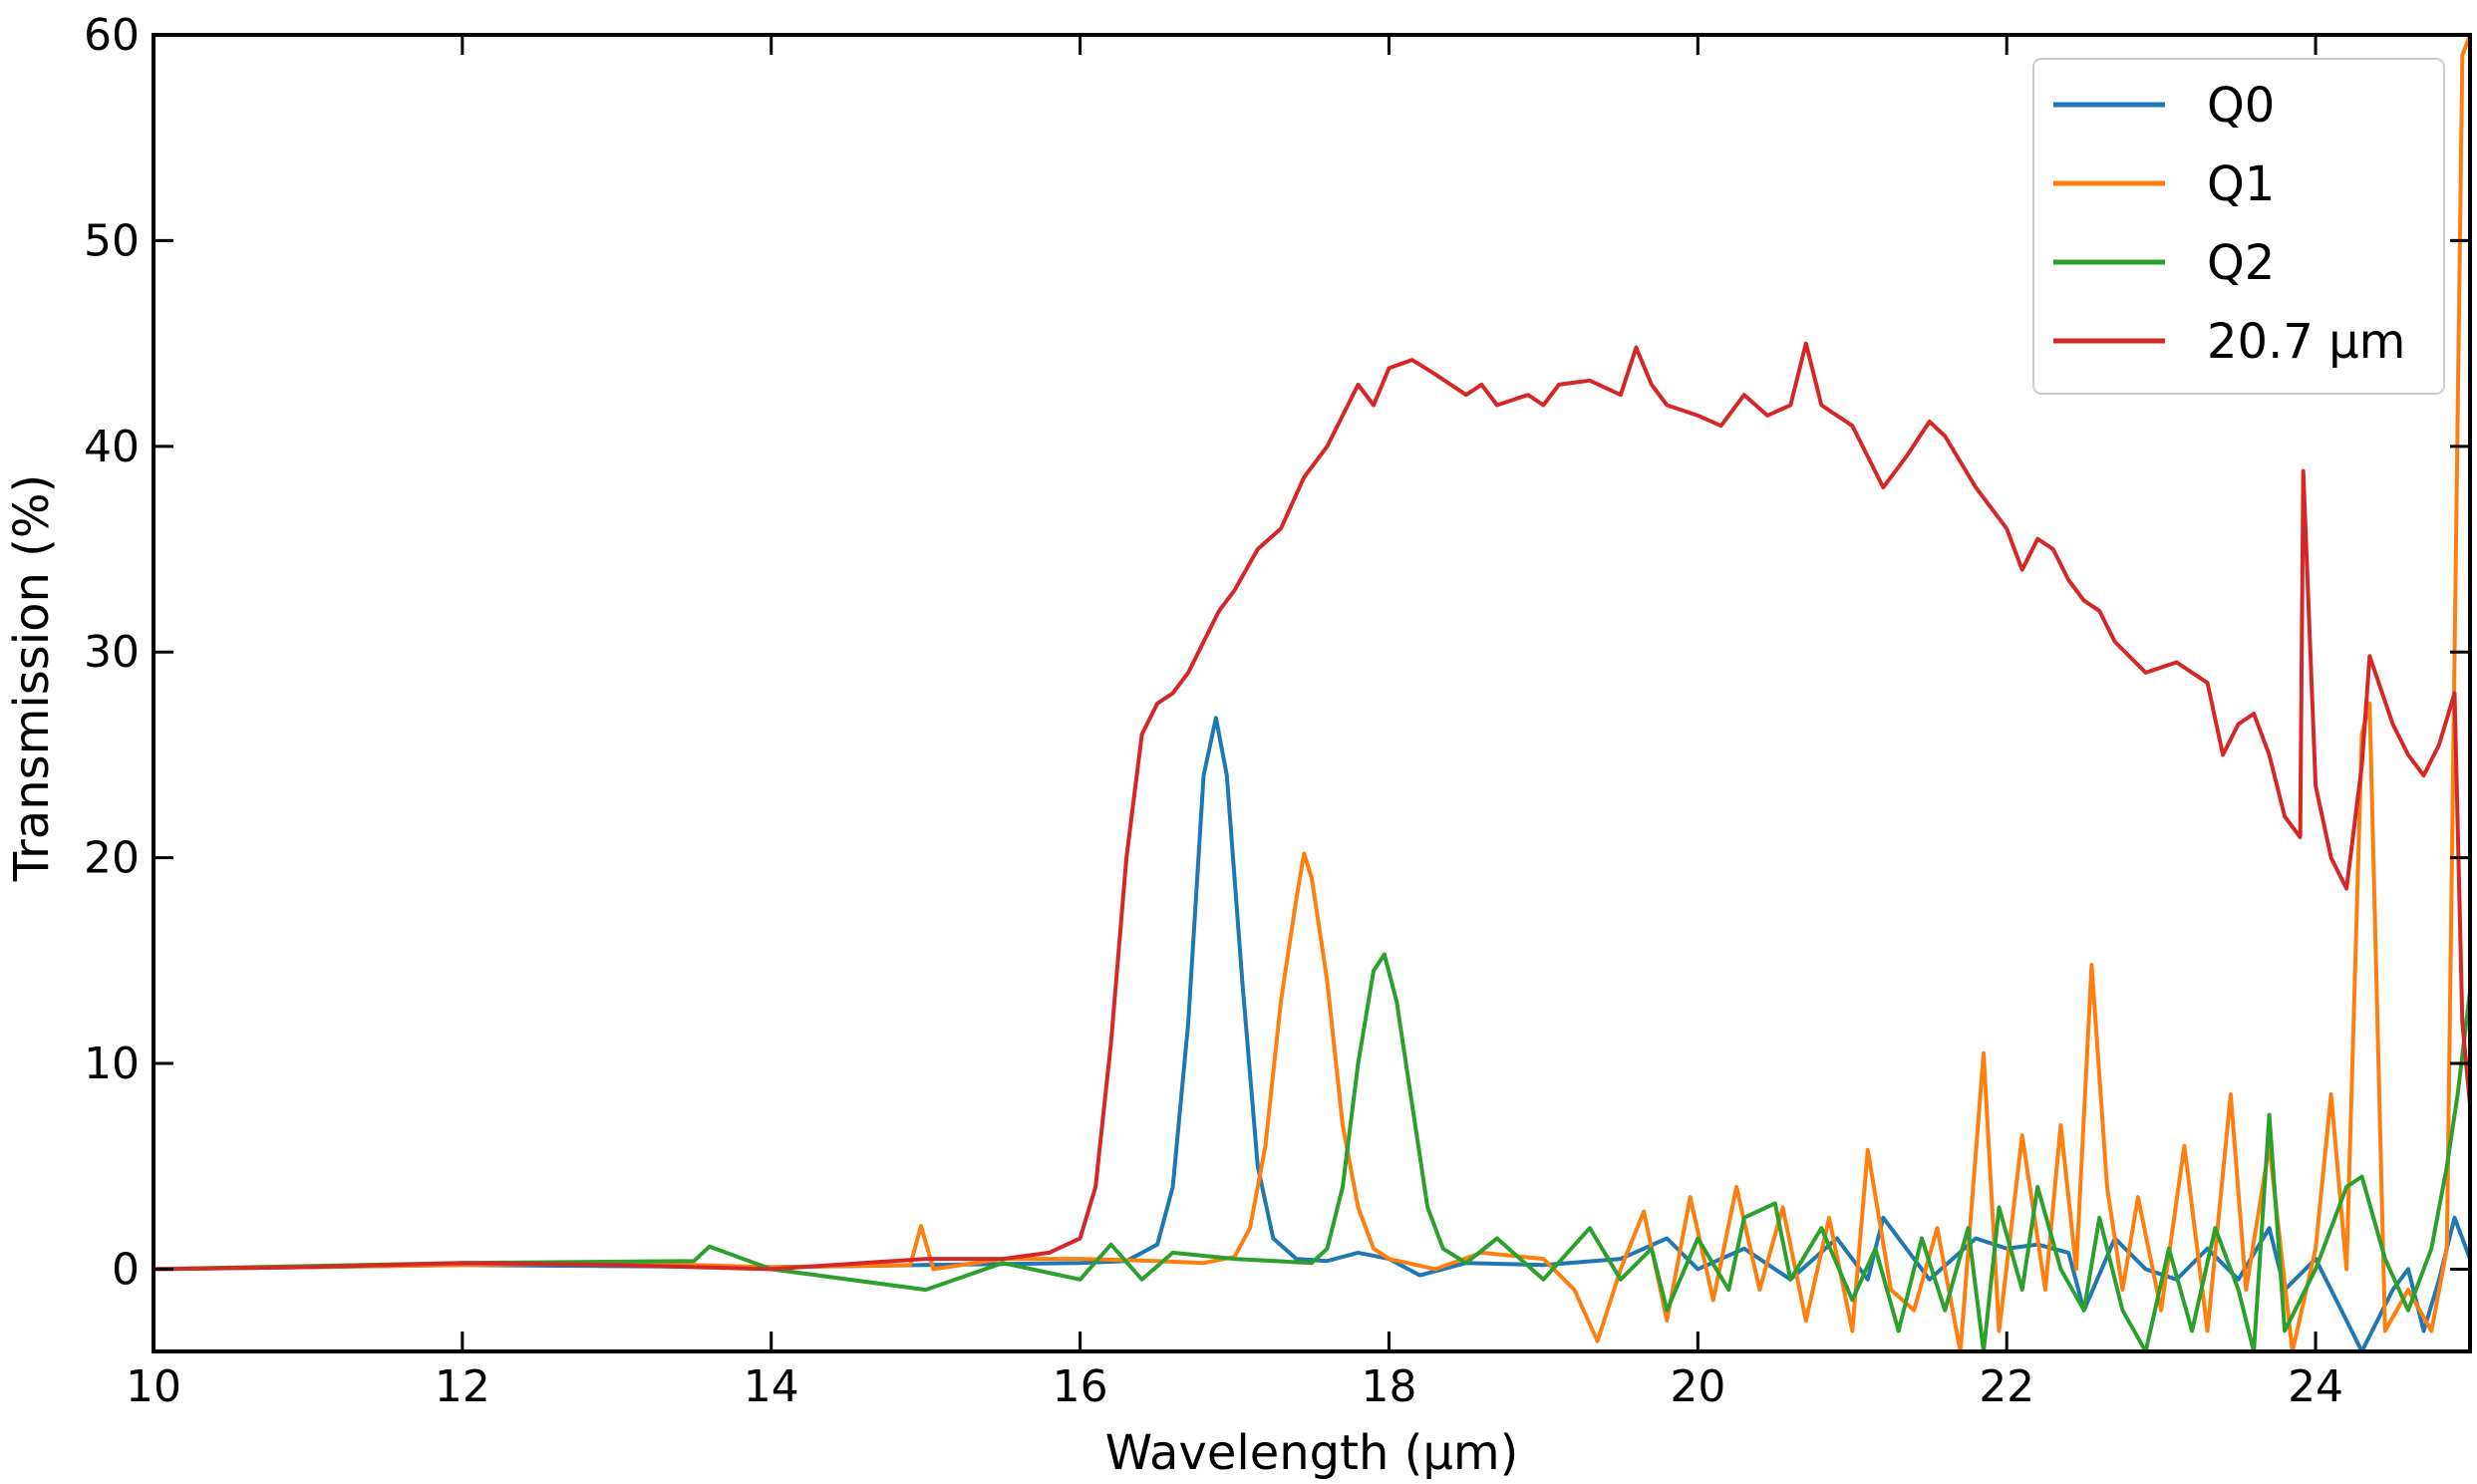 The image size is (2477, 1484). Describe the element at coordinates (1697, 1386) in the screenshot. I see `x-tick-label: 20` at that location.